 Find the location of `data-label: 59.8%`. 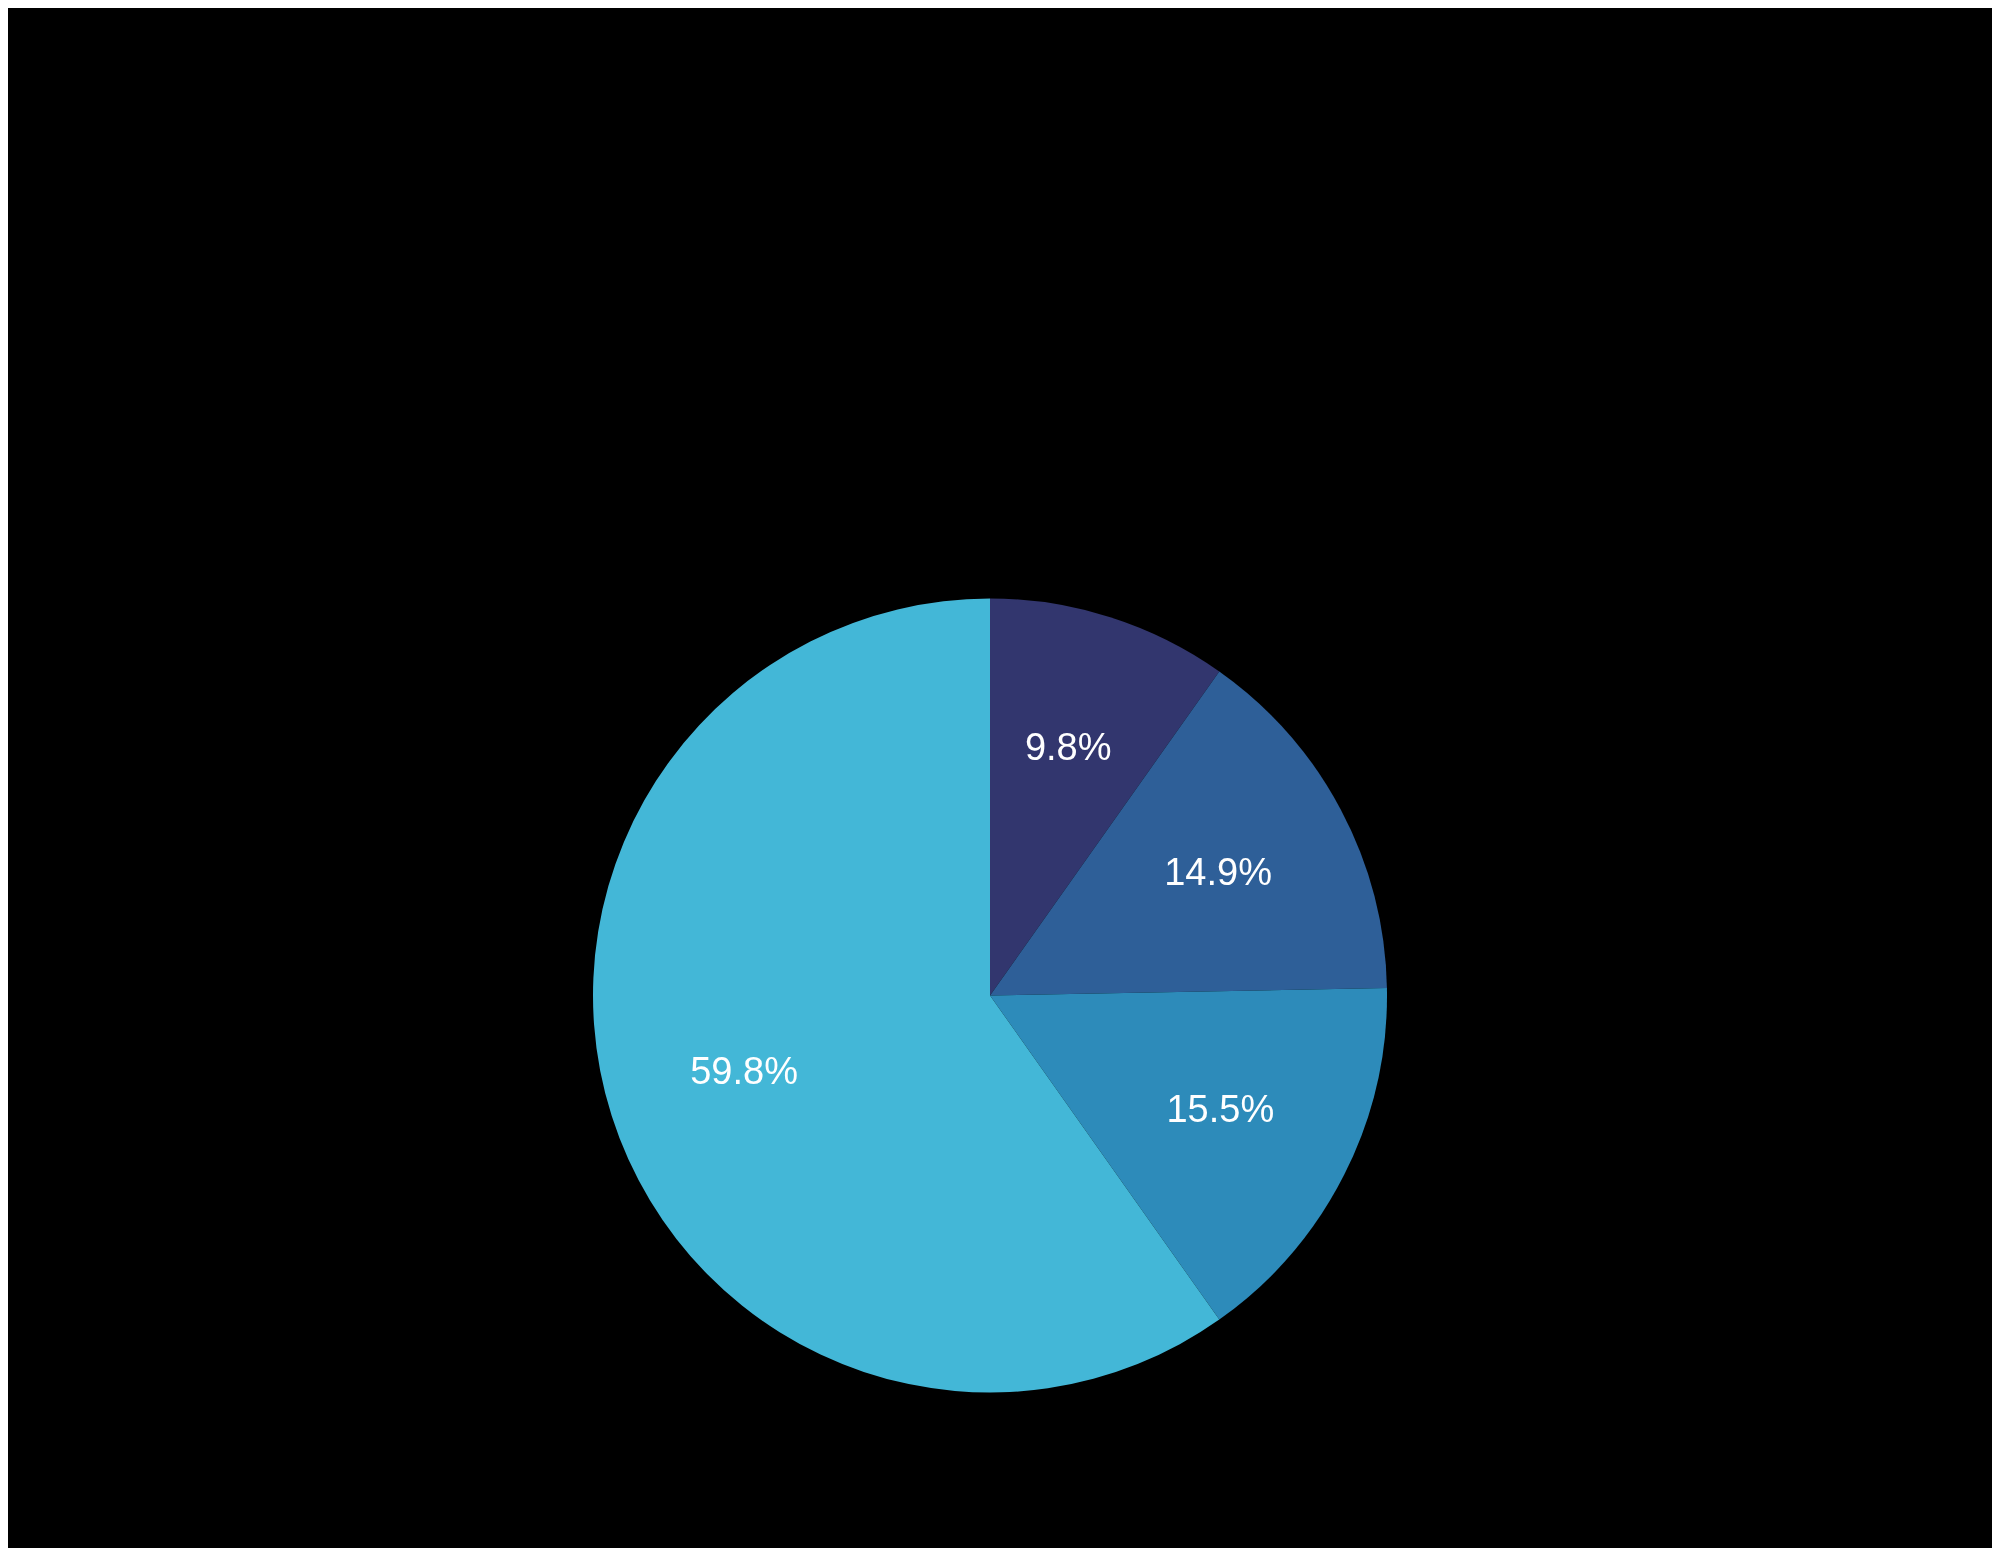

data-label: 59.8% is located at coordinates (744, 1071).